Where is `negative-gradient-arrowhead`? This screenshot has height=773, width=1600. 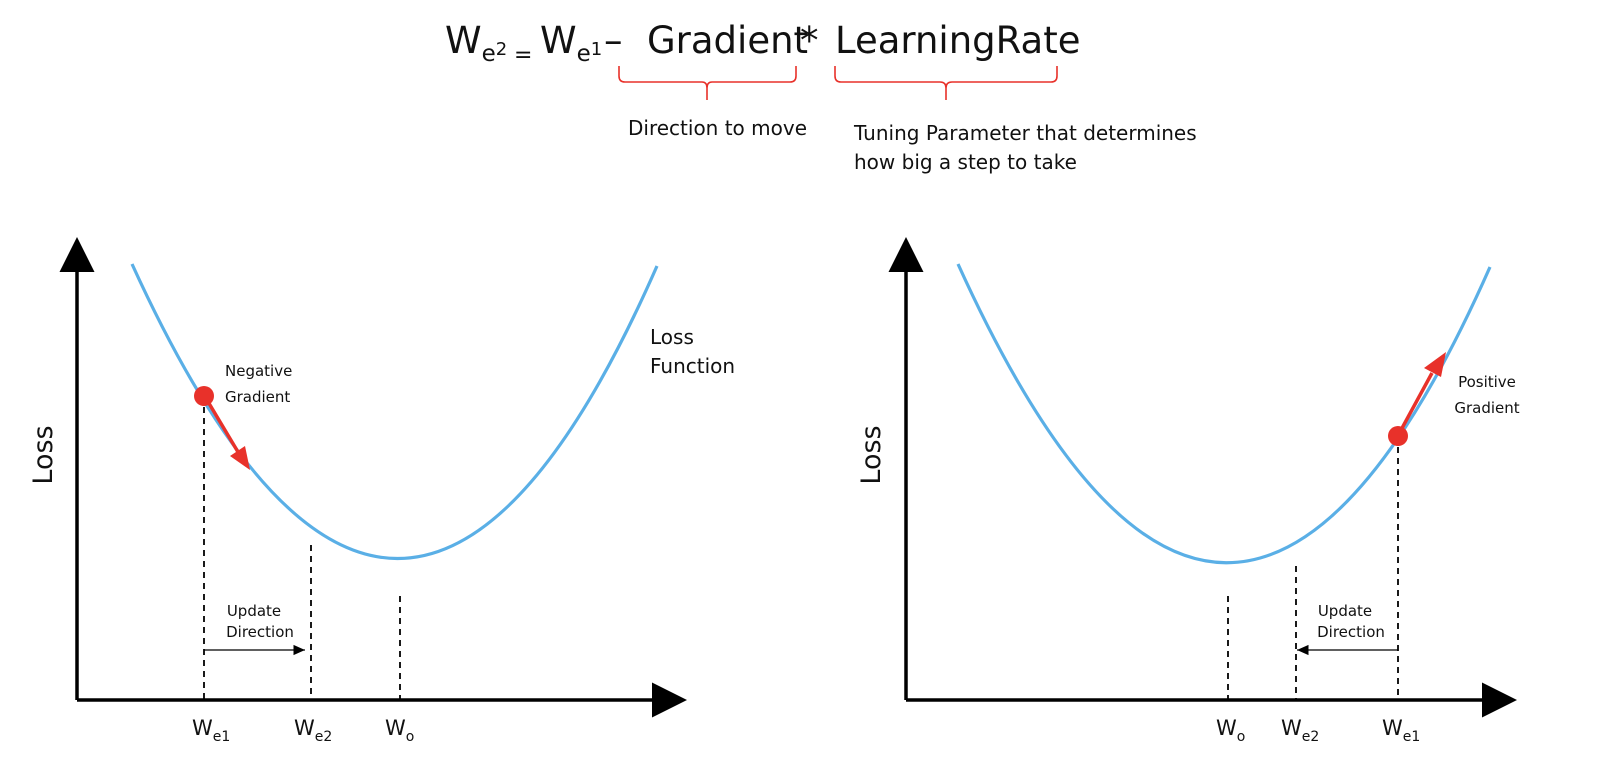 negative-gradient-arrowhead is located at coordinates (240, 458).